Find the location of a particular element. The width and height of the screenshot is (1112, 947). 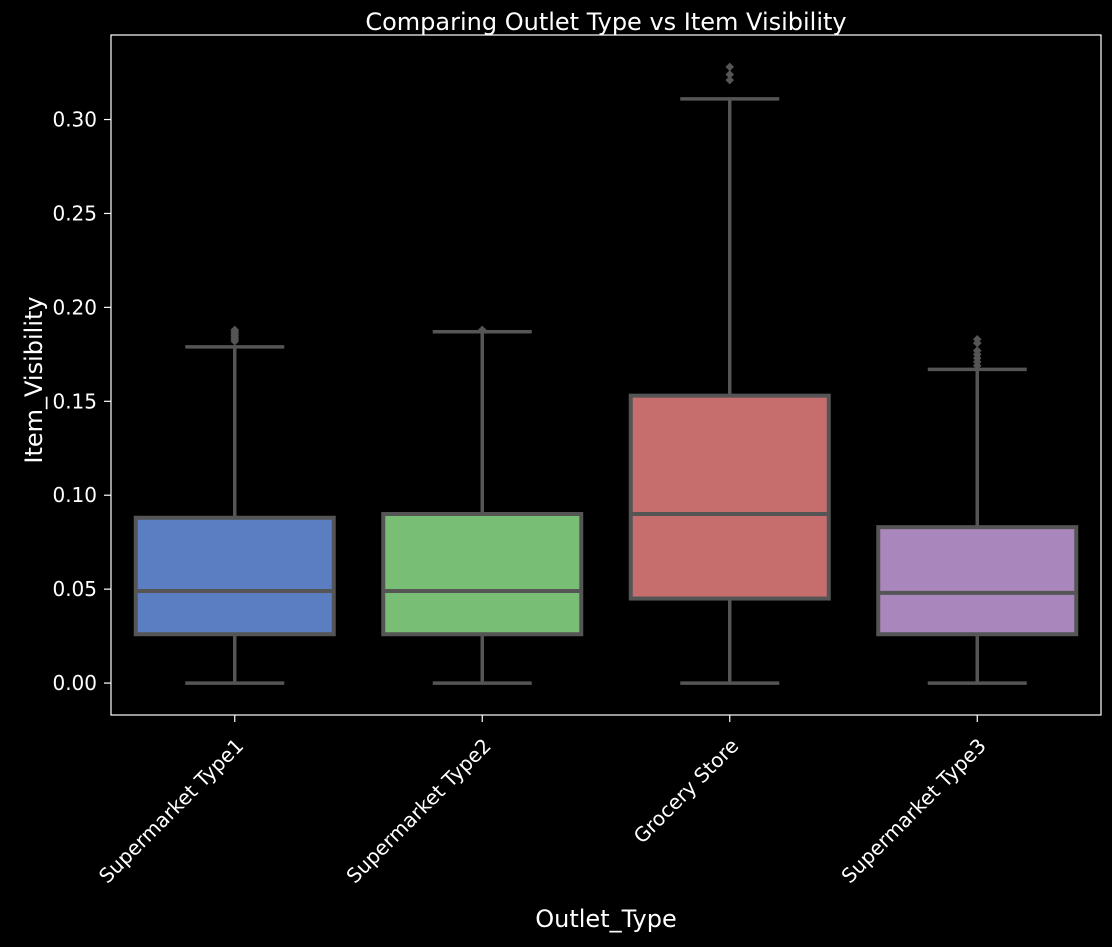

y-tick-label: 0.25 is located at coordinates (74, 213).